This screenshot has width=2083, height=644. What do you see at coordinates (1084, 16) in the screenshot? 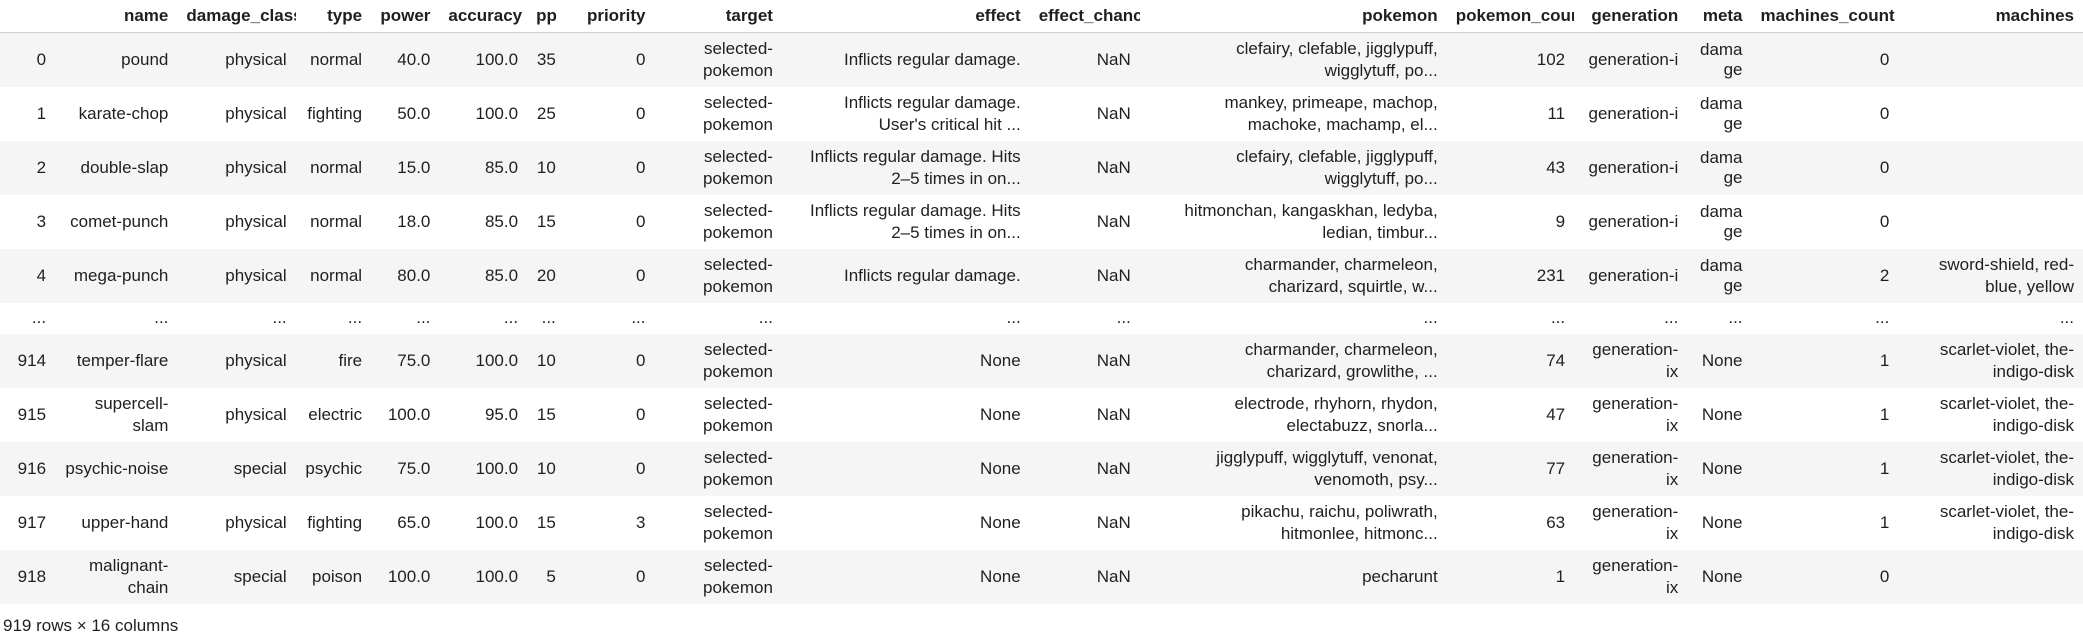
I see `column-header-effect-chance: effect_chance` at bounding box center [1084, 16].